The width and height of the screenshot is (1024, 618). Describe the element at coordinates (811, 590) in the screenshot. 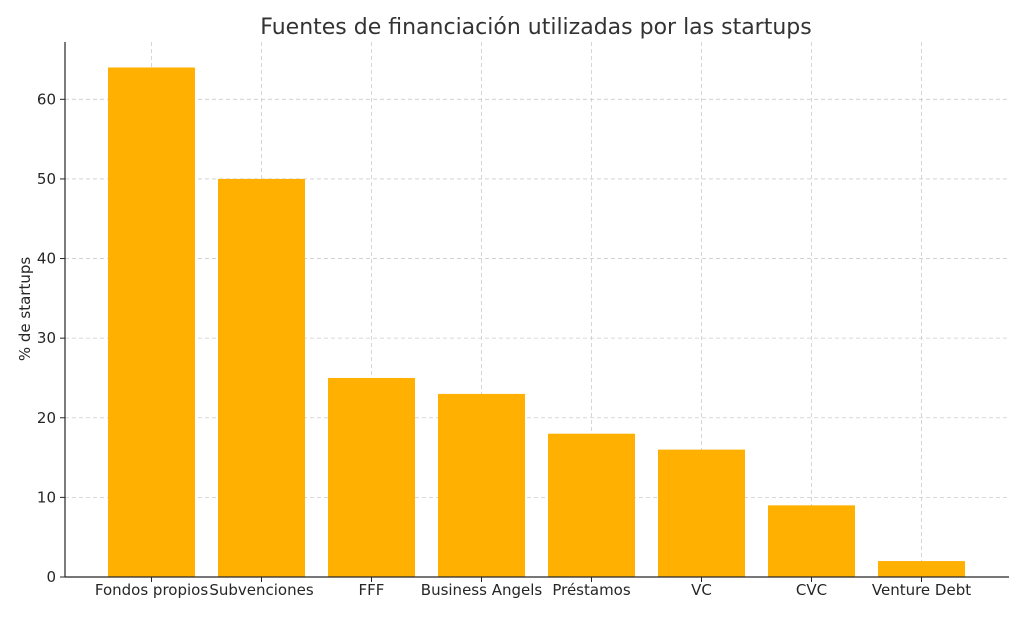

I see `x-tick-label: CVC` at that location.